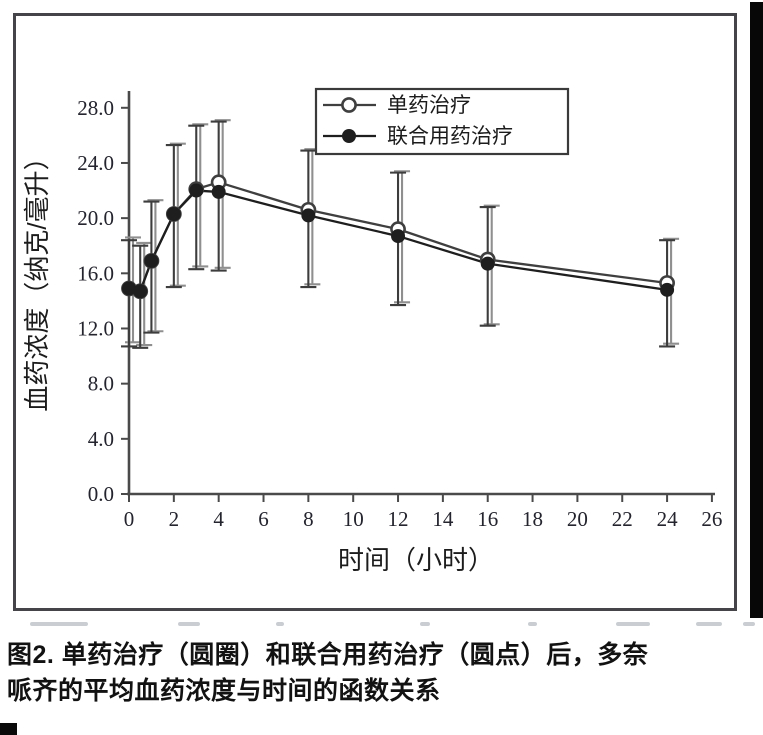 The height and width of the screenshot is (735, 763). Describe the element at coordinates (450, 136) in the screenshot. I see `legend-label-combination: 联合用药治疗` at that location.